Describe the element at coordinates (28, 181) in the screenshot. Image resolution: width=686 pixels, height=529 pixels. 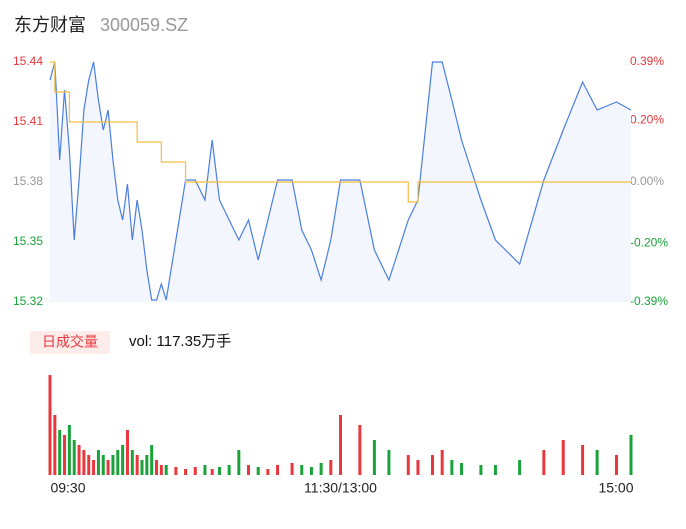
I see `y-tick-label: 15.38` at that location.